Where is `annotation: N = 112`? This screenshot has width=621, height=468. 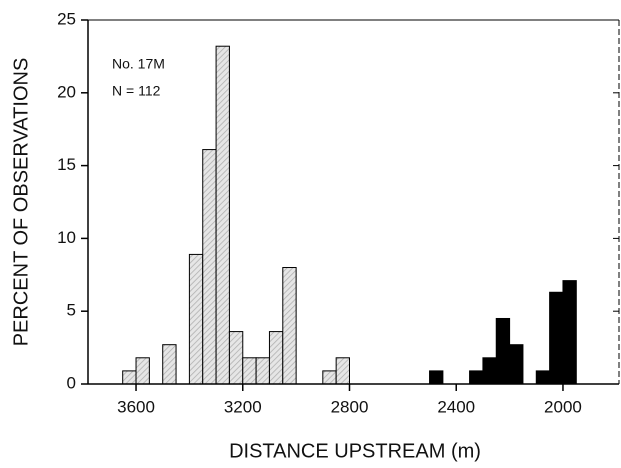 annotation: N = 112 is located at coordinates (136, 91).